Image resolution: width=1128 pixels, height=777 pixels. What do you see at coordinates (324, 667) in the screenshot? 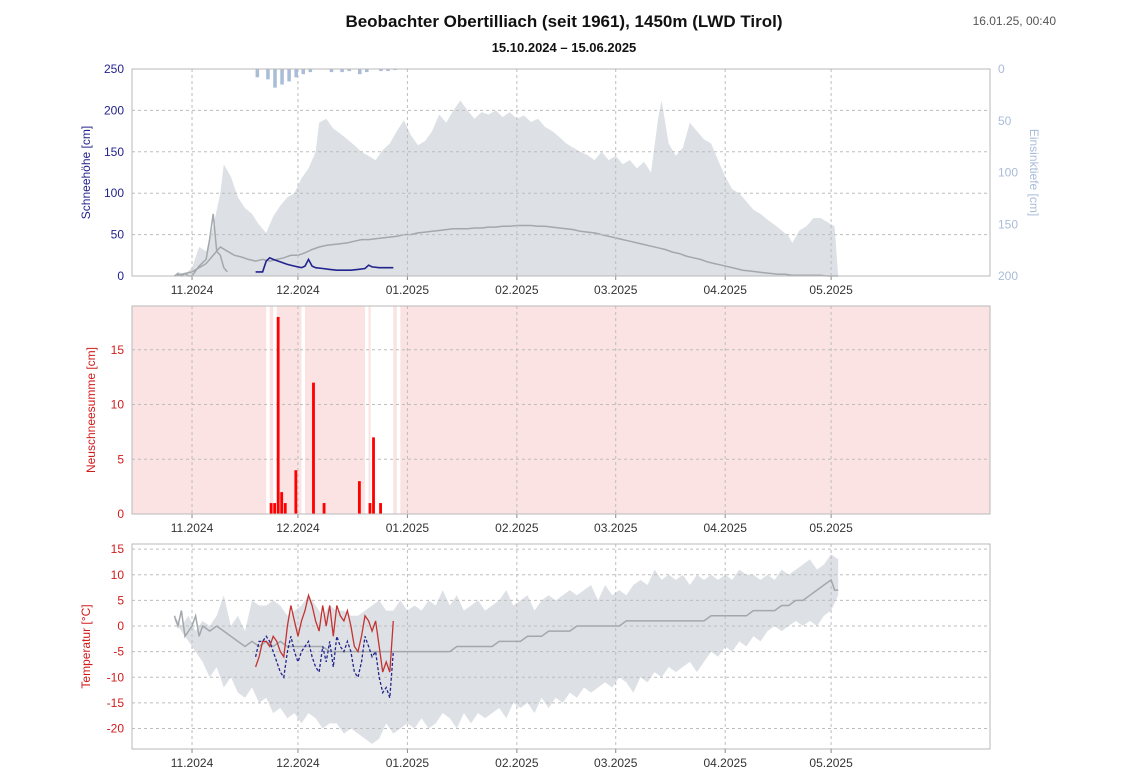
I see `temp-min-line` at bounding box center [324, 667].